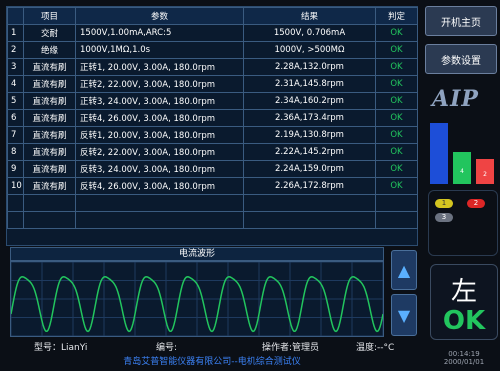 The height and width of the screenshot is (371, 500). Describe the element at coordinates (375, 348) in the screenshot. I see `temperature-label: 温度:--°C` at that location.